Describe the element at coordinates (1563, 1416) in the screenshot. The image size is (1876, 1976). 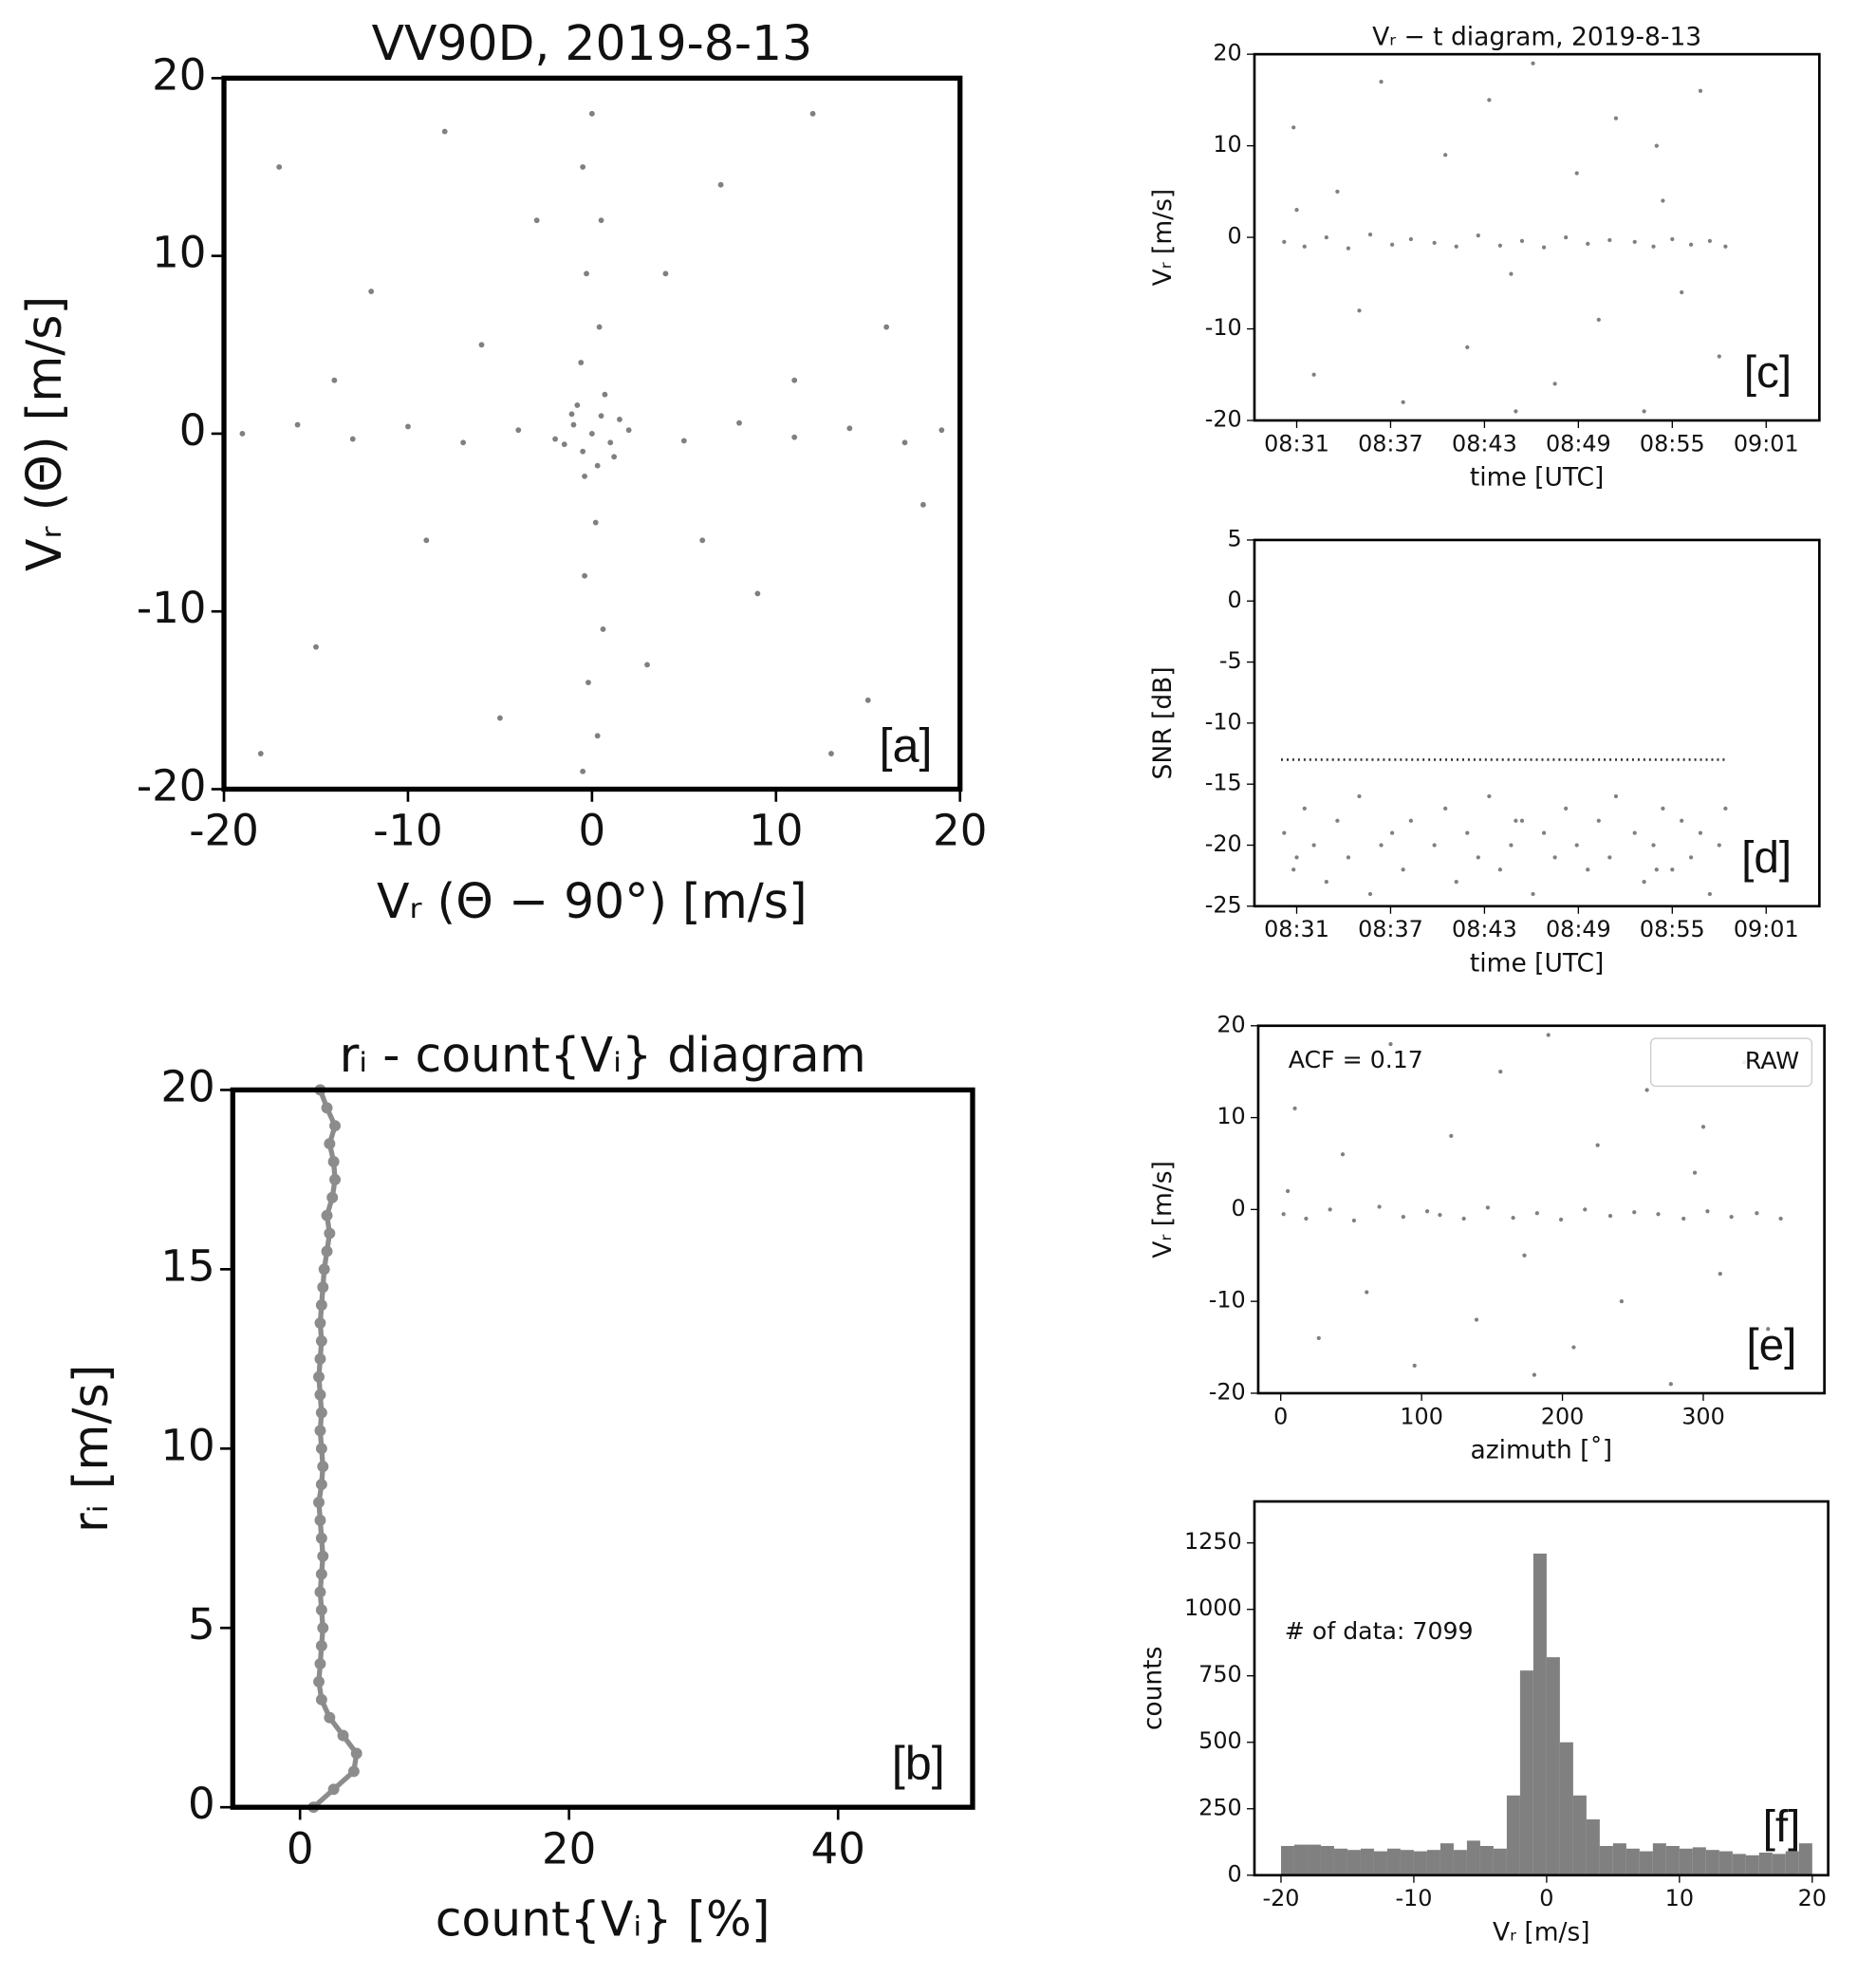
I see `x-tick-label: 200` at that location.